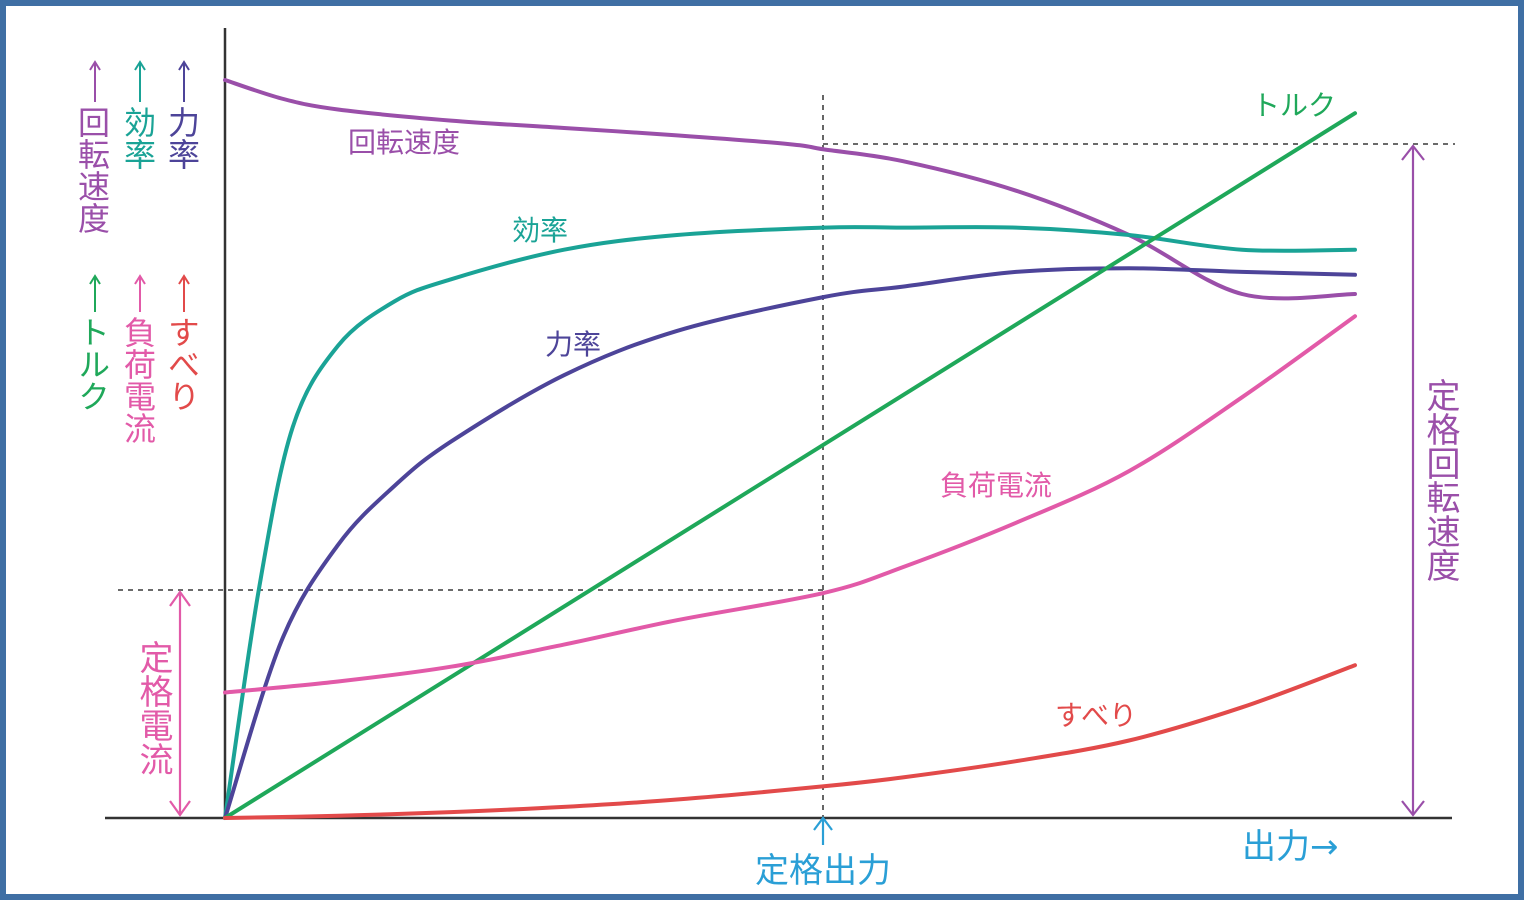 Image resolution: width=1524 pixels, height=900 pixels. Describe the element at coordinates (182, 138) in the screenshot. I see `left-power-factor-label: 力率` at that location.